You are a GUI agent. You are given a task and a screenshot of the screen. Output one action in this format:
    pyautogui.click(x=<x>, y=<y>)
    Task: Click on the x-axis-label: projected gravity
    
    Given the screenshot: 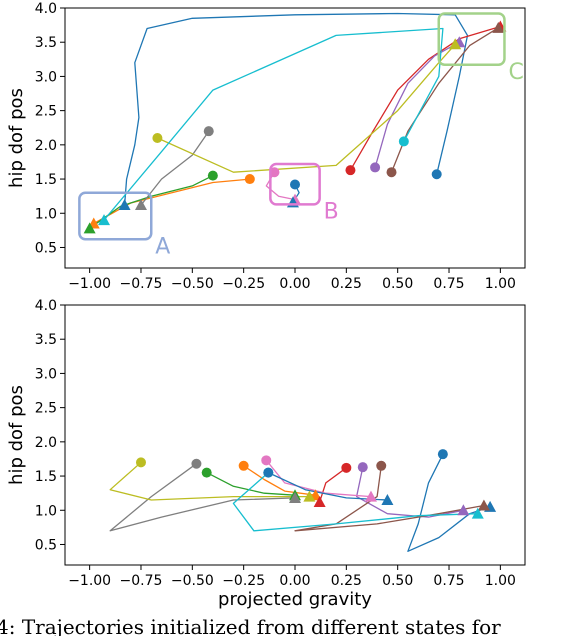 What is the action you would take?
    pyautogui.click(x=295, y=599)
    